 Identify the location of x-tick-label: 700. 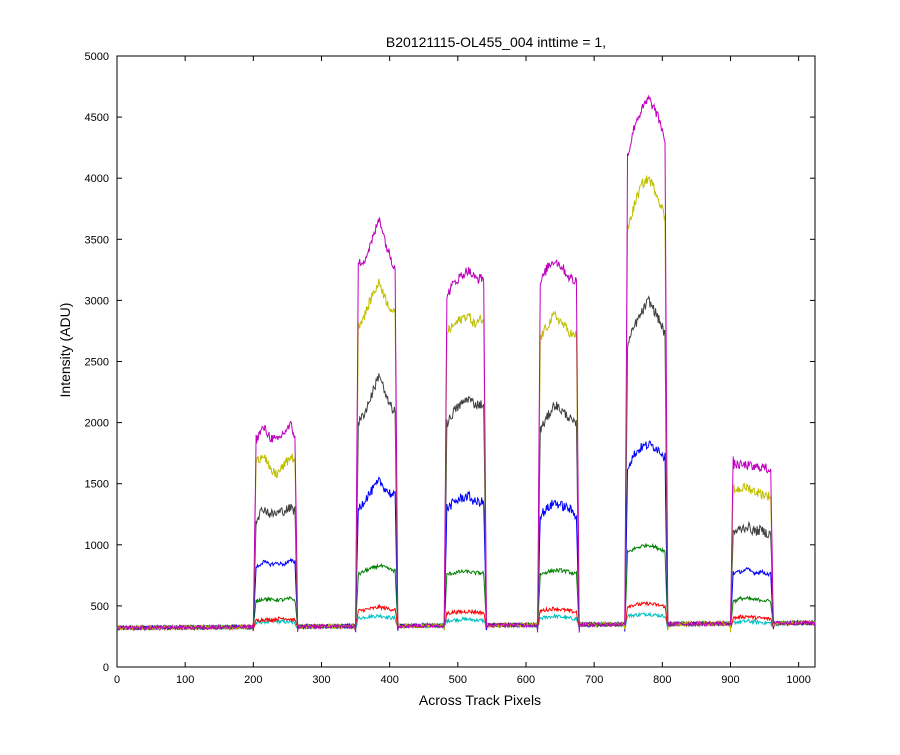
(594, 680).